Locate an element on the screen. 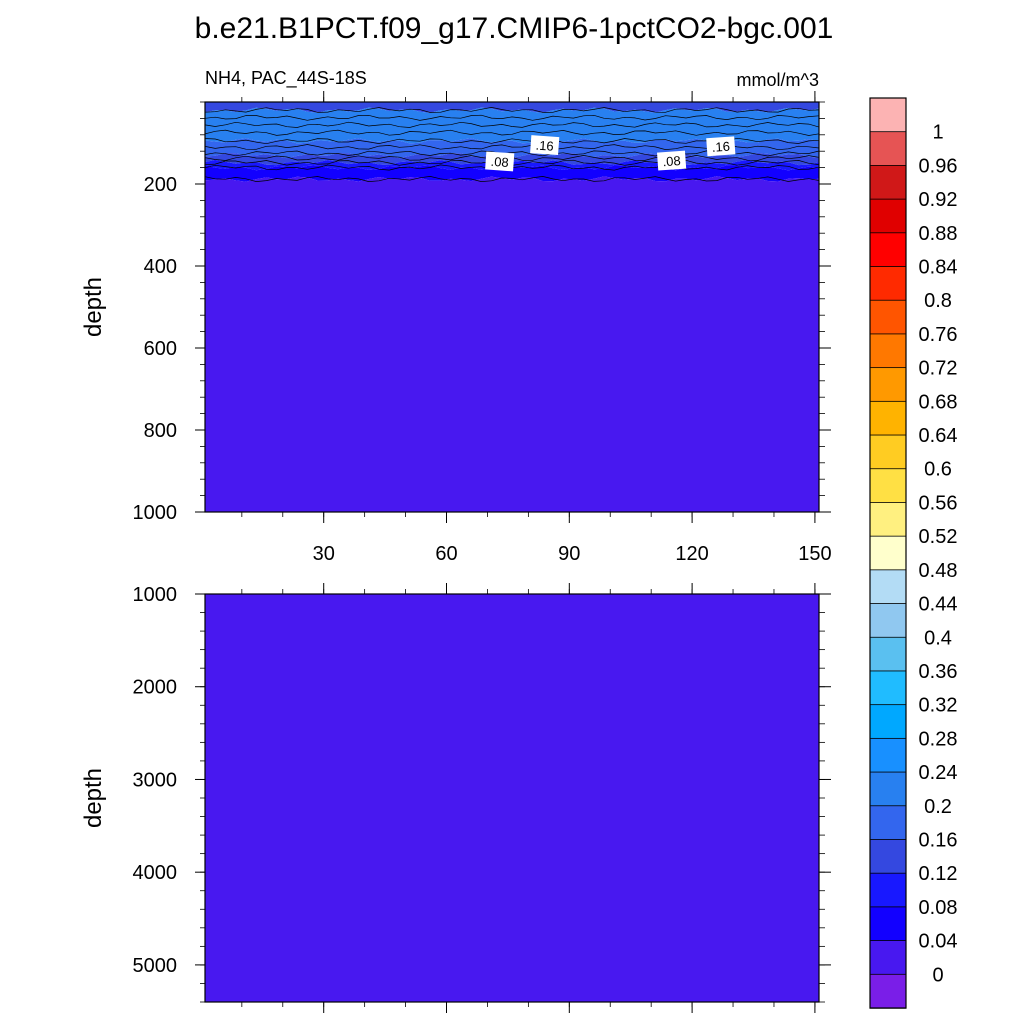 This screenshot has height=1024, width=1024. colorbar-label: 0.32 is located at coordinates (938, 706).